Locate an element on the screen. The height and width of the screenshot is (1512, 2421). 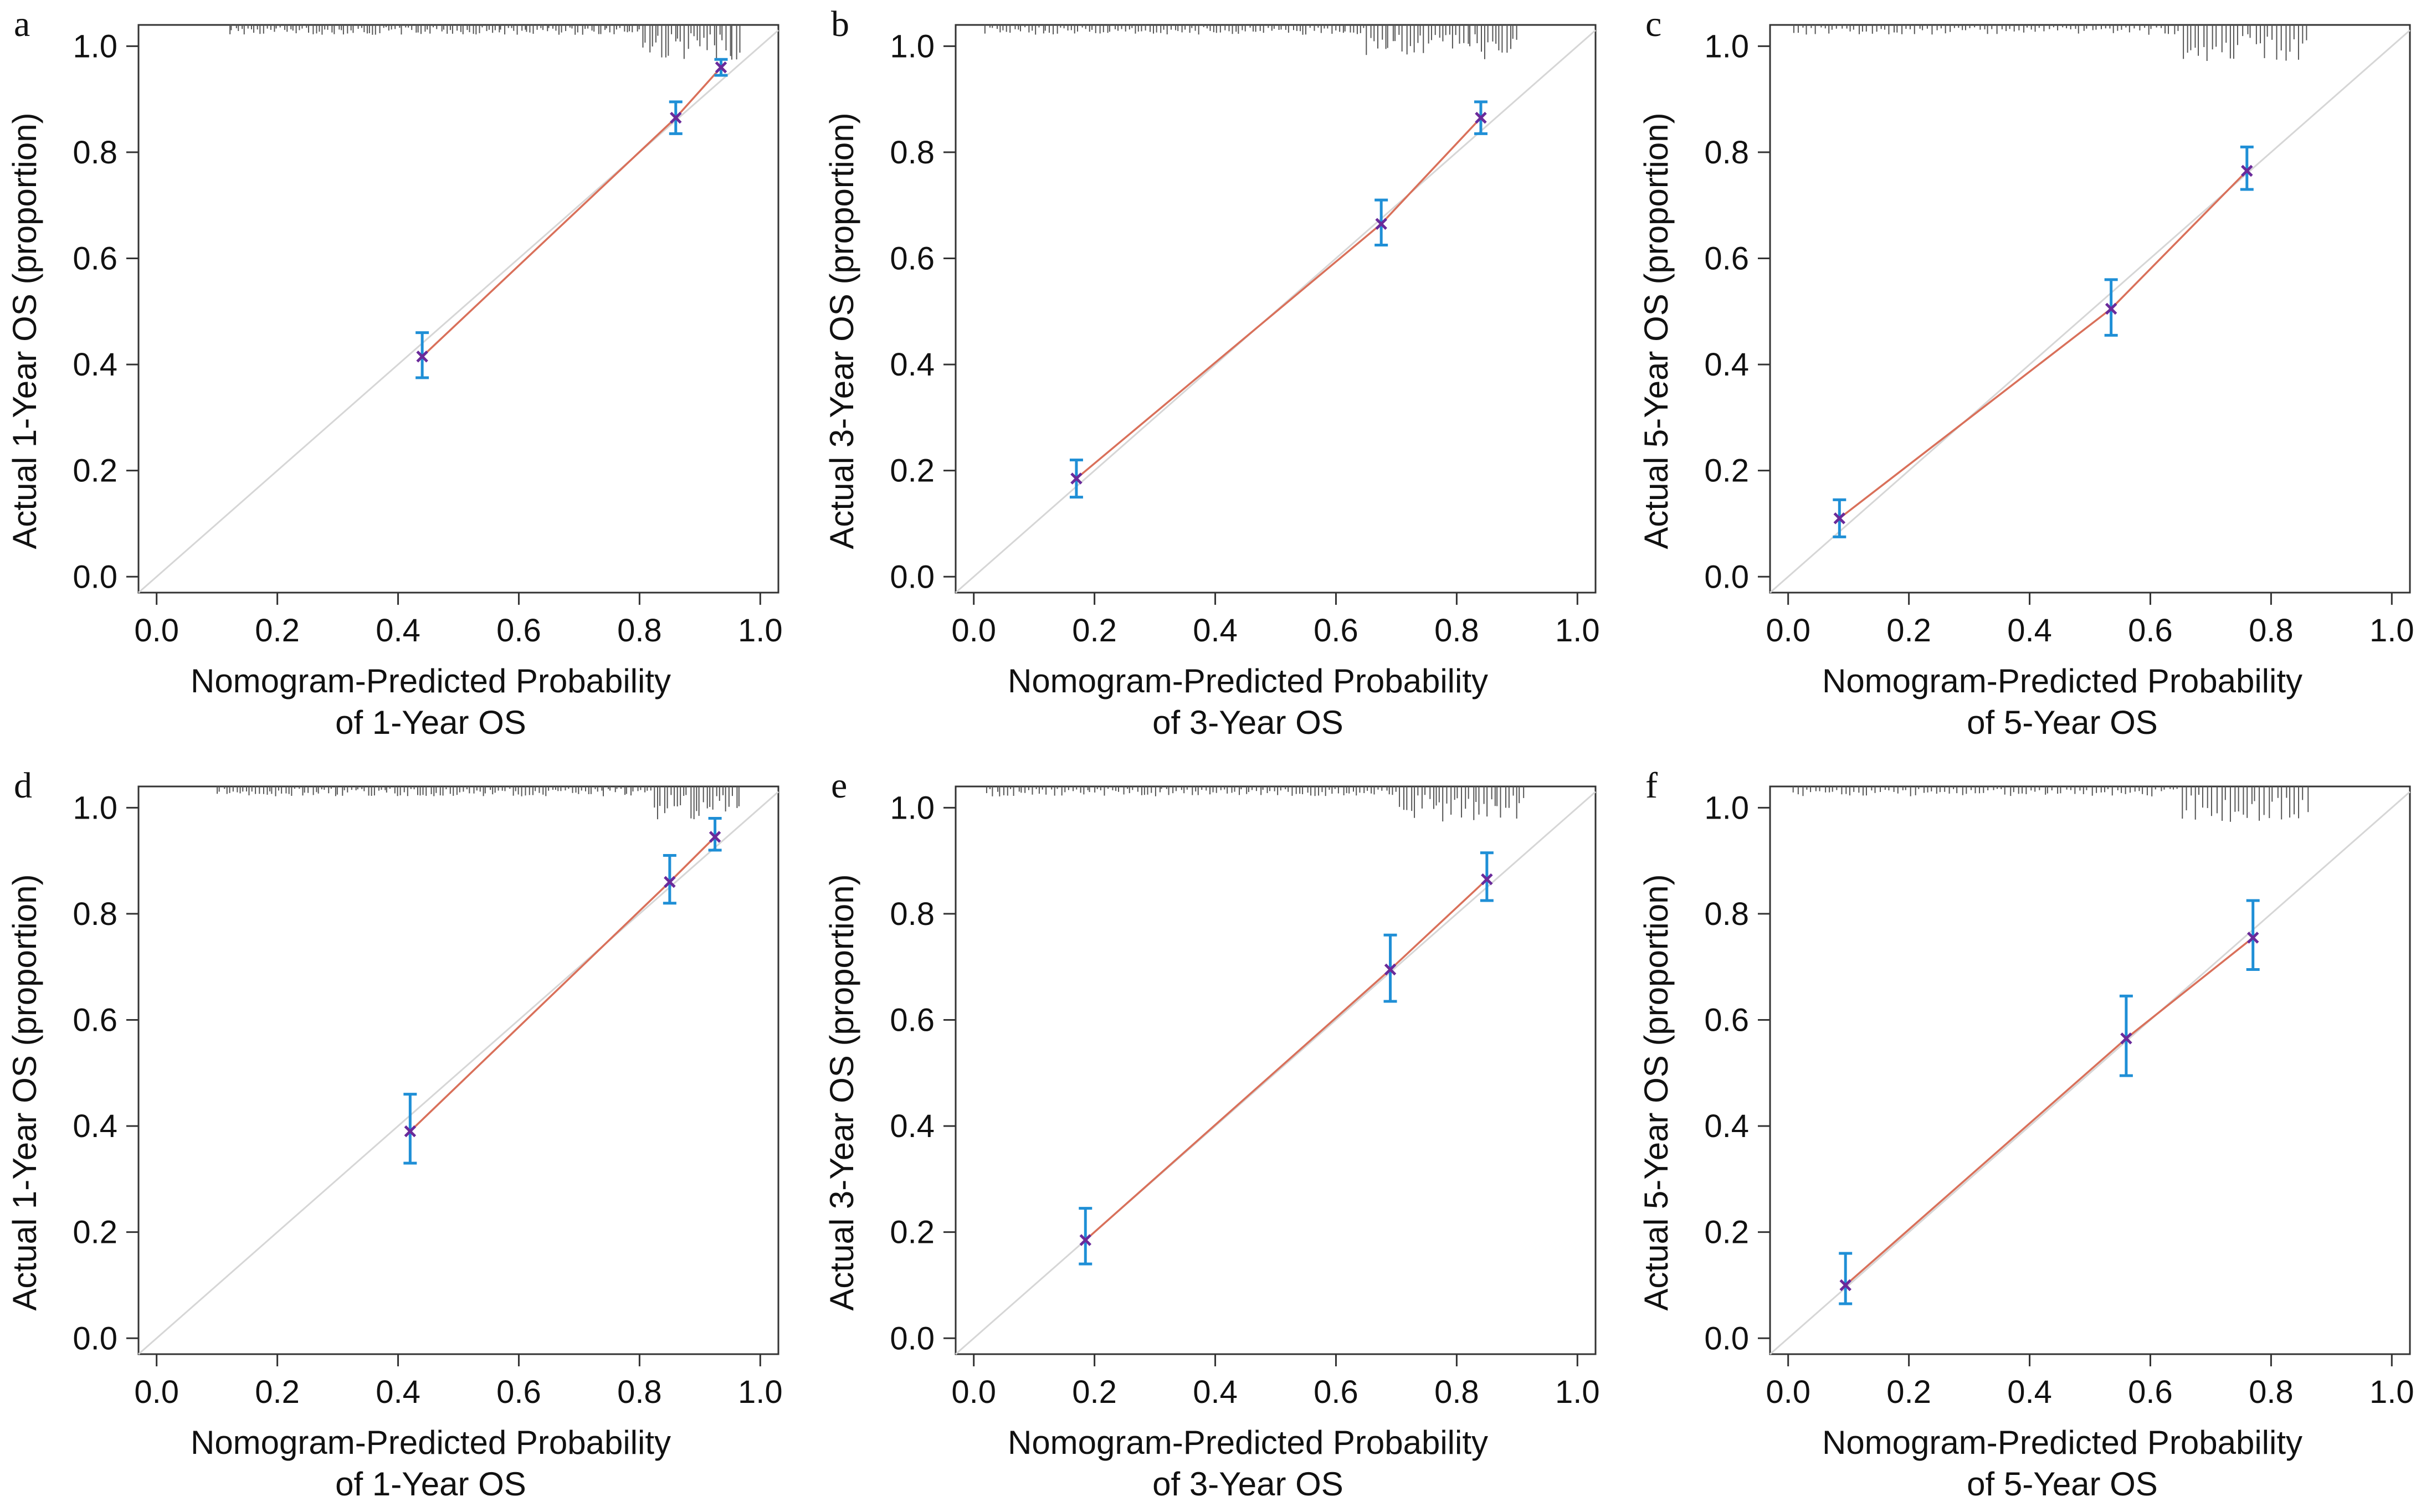
panel-letter: e is located at coordinates (839, 786).